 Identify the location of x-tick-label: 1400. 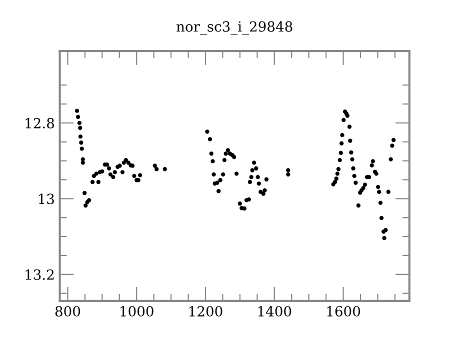
(275, 311).